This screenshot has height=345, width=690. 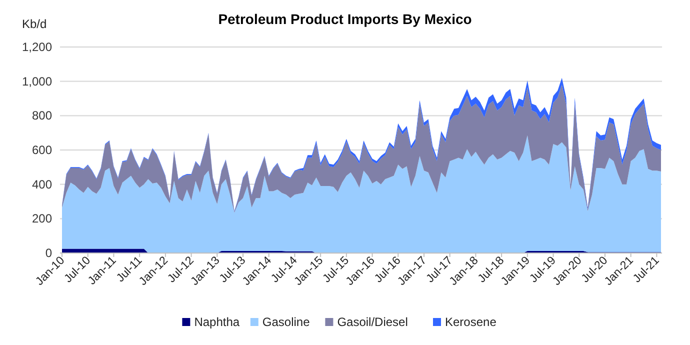 What do you see at coordinates (48, 253) in the screenshot?
I see `y-tick-label: 0` at bounding box center [48, 253].